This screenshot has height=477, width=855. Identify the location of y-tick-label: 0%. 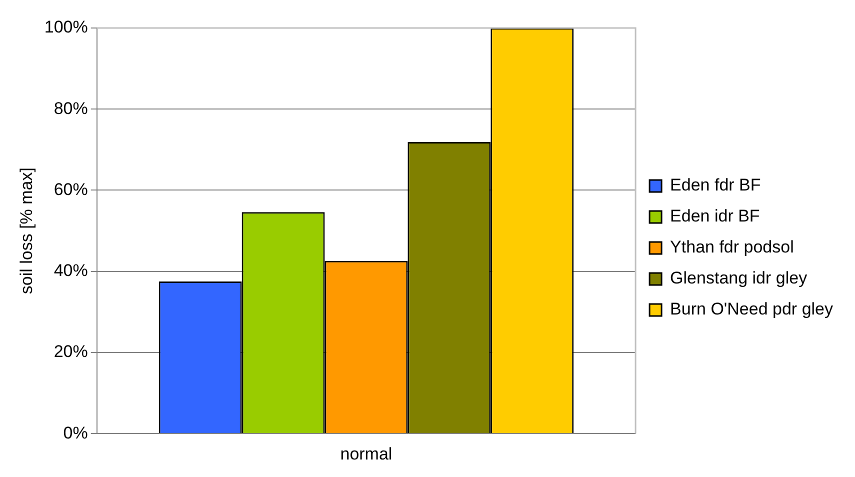
(75, 432).